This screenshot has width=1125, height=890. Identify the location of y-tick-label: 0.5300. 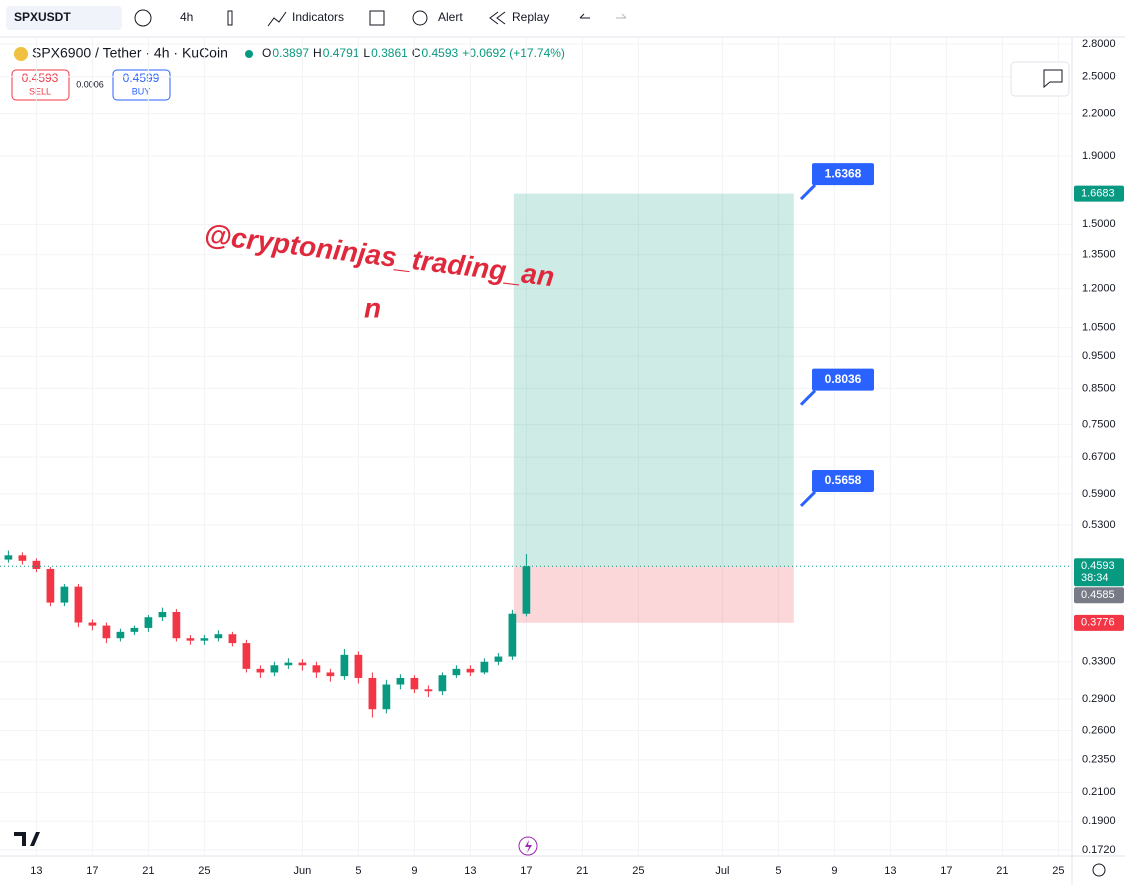
(1099, 525).